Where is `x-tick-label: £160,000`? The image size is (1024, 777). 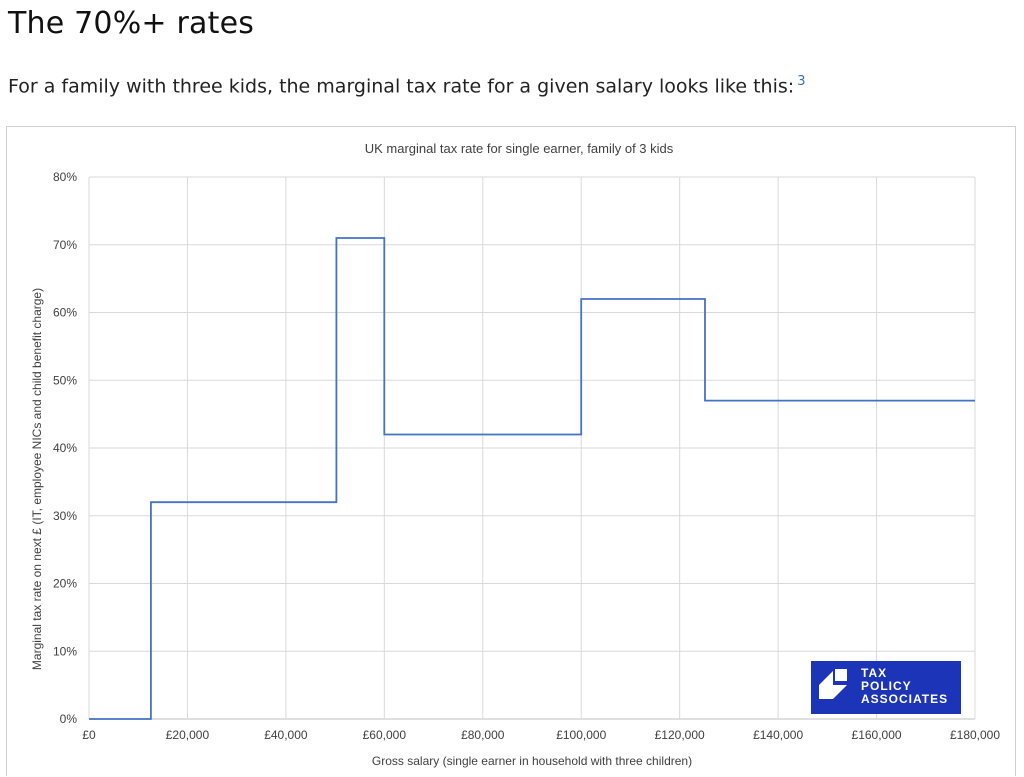
x-tick-label: £160,000 is located at coordinates (877, 735).